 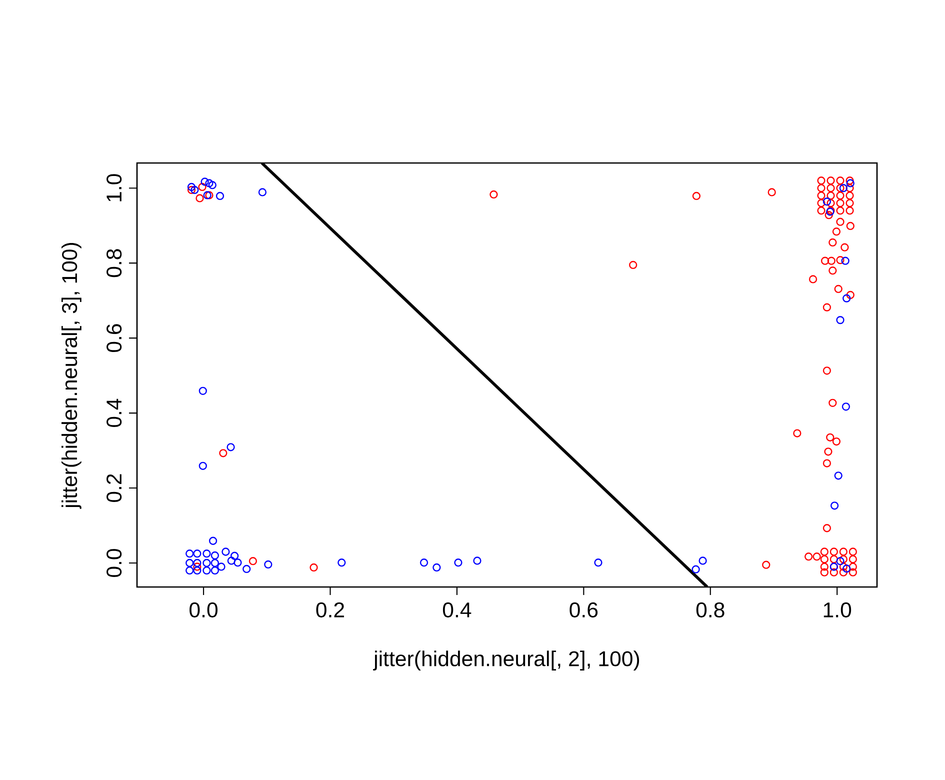 I want to click on x-axis-title: jitter(hidden.neural[, 2], 100), so click(x=506, y=660).